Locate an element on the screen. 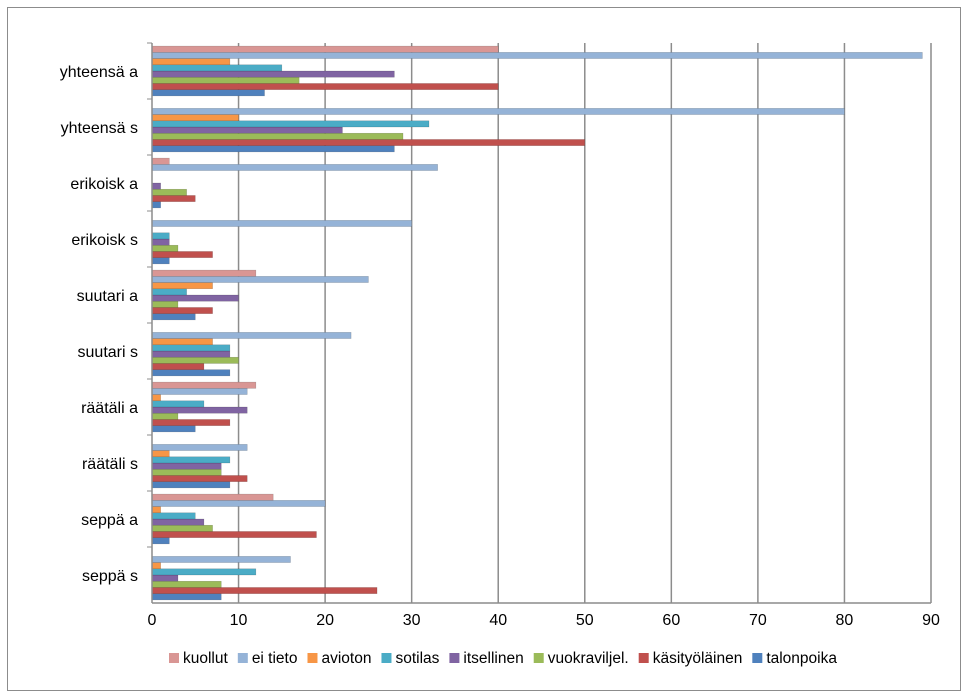 The image size is (970, 699). legend-label: avioton is located at coordinates (346, 658).